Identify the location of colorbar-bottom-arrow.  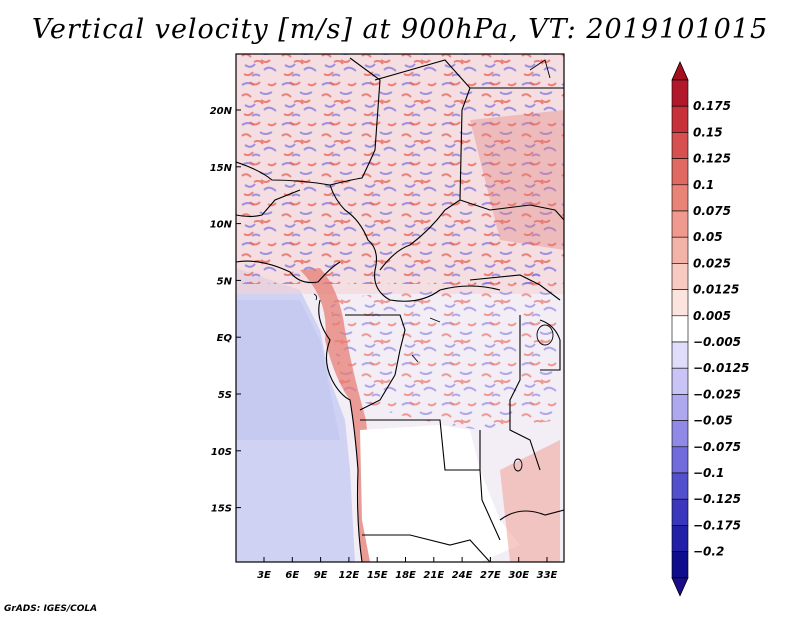
(680, 587).